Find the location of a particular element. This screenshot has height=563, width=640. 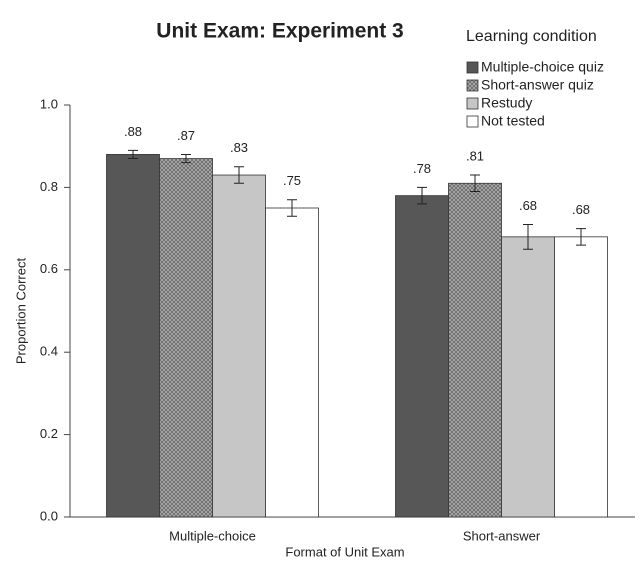

y-tick-label: 0.8 is located at coordinates (49, 186).